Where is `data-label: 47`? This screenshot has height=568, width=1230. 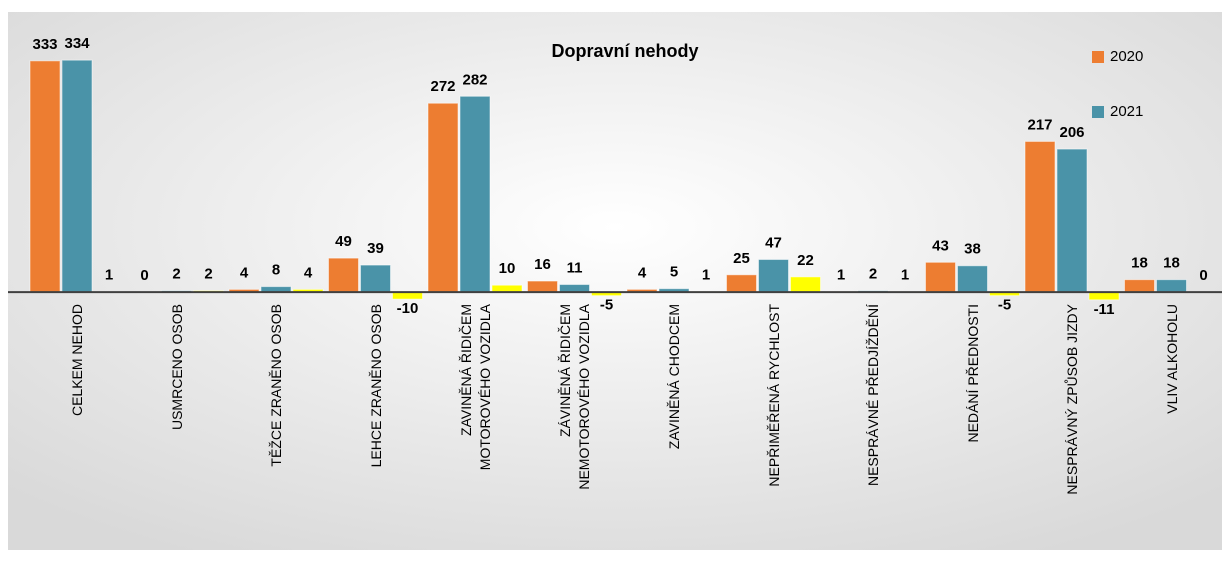 data-label: 47 is located at coordinates (773, 242).